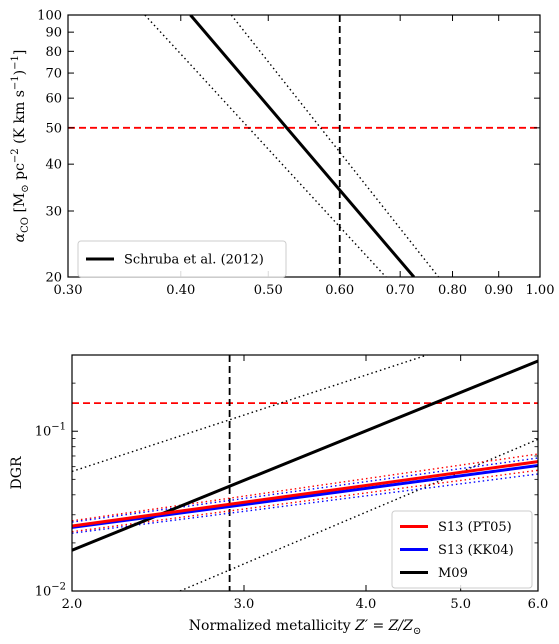 Image resolution: width=559 pixels, height=644 pixels. Describe the element at coordinates (17, 472) in the screenshot. I see `y-axis-label: DGR` at that location.